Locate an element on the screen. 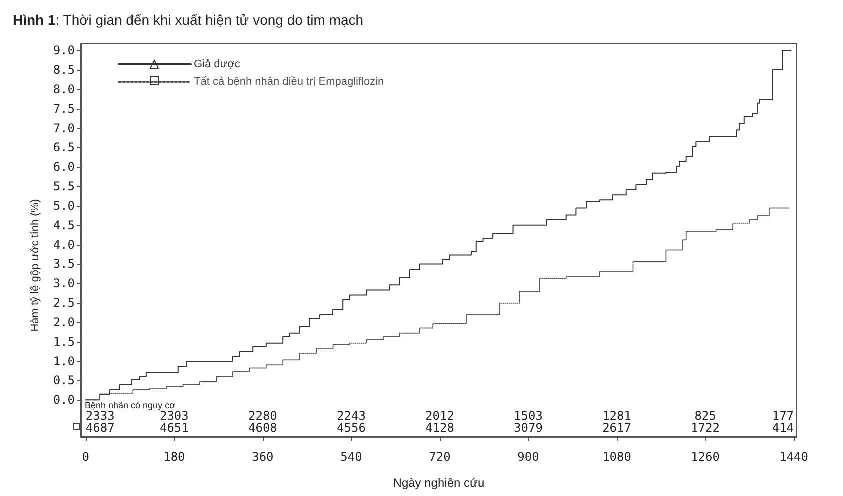  x-tick-label: 1080 is located at coordinates (617, 457).